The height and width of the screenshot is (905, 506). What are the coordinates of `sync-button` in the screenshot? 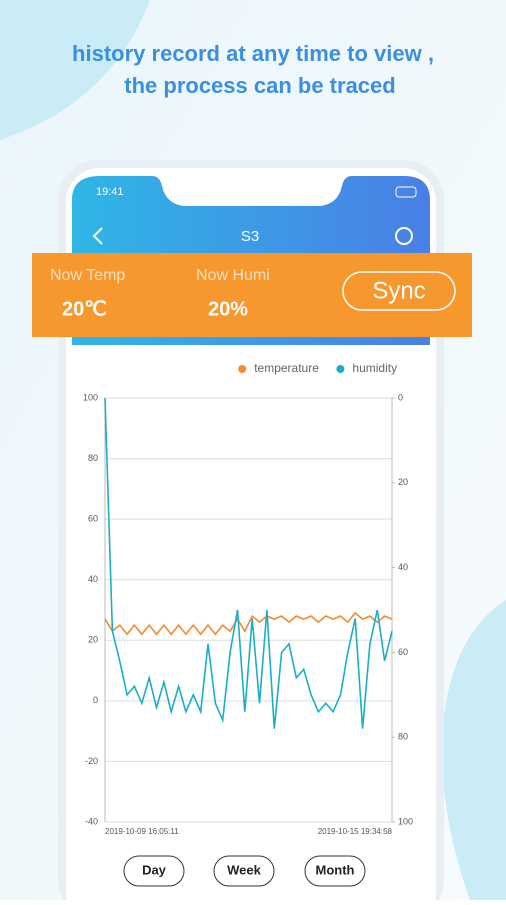 It's located at (399, 291).